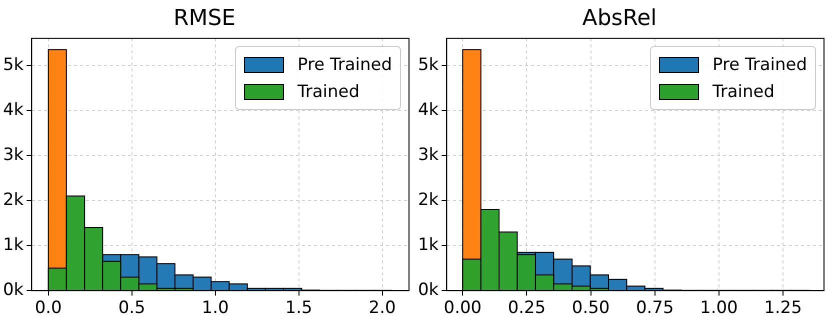 The height and width of the screenshot is (322, 831). What do you see at coordinates (48, 308) in the screenshot?
I see `x-tick-label: 0.0` at bounding box center [48, 308].